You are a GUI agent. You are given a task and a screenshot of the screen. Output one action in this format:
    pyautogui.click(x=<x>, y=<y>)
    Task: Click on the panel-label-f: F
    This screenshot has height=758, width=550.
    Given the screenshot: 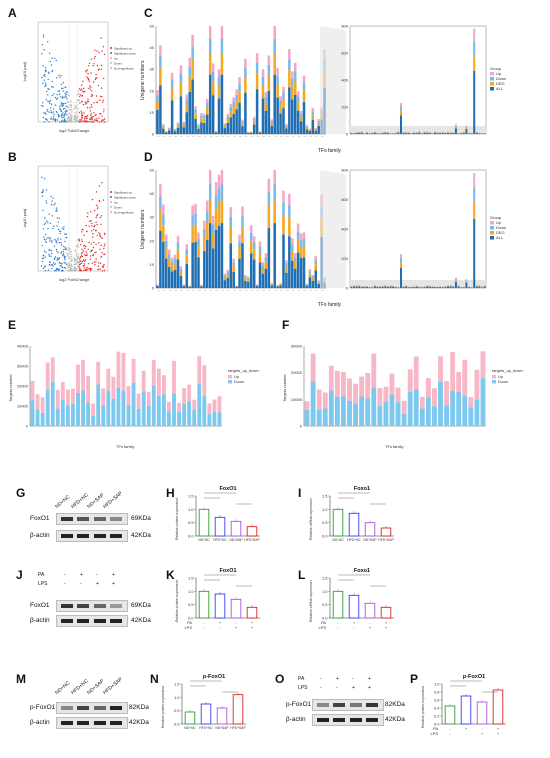 What is the action you would take?
    pyautogui.click(x=286, y=325)
    